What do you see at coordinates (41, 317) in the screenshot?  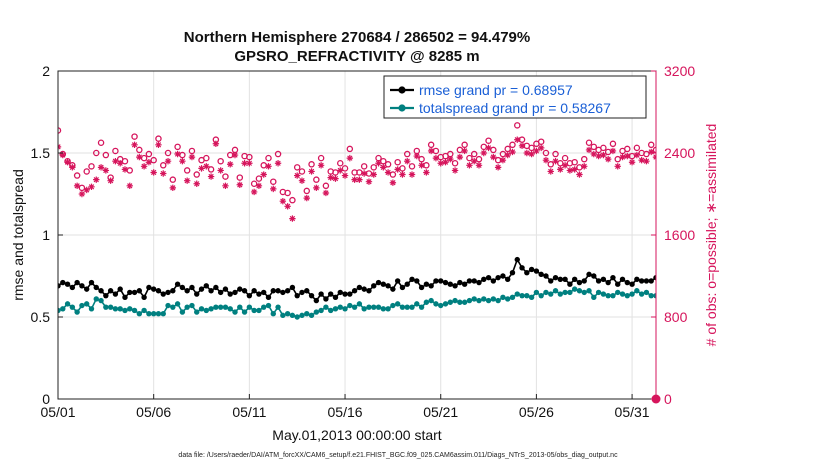 I see `y-left-tick-label: 0.5` at bounding box center [41, 317].